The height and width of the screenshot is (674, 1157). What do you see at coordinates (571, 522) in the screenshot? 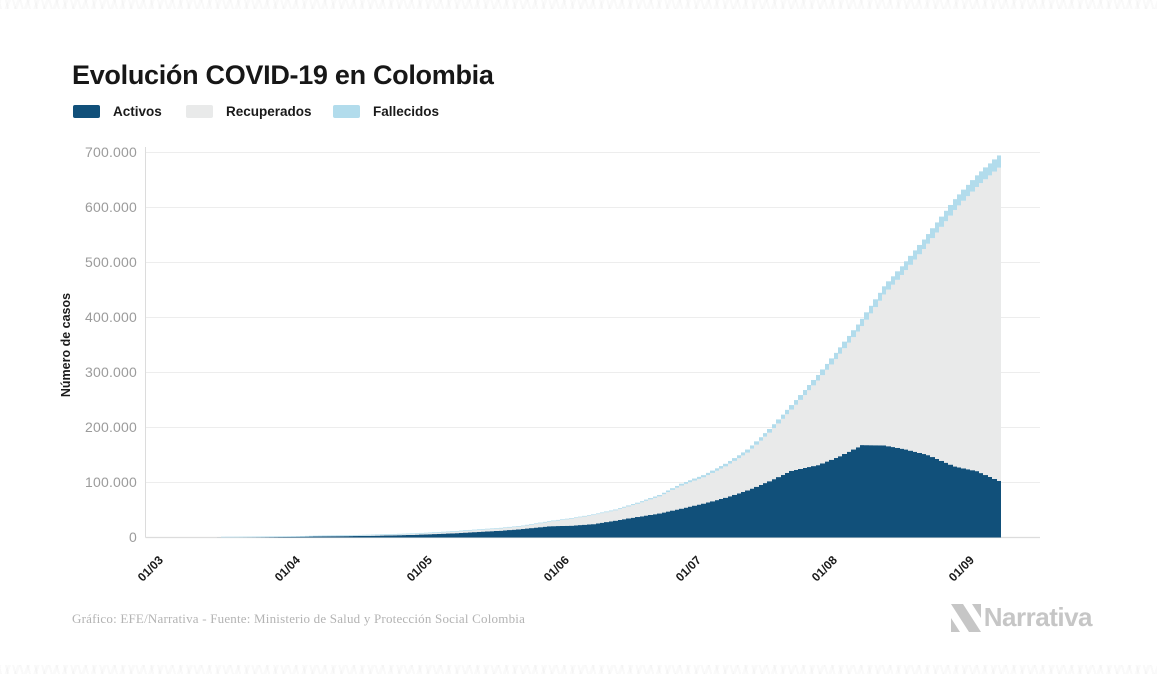
I see `bar-recuperados-day96` at bounding box center [571, 522].